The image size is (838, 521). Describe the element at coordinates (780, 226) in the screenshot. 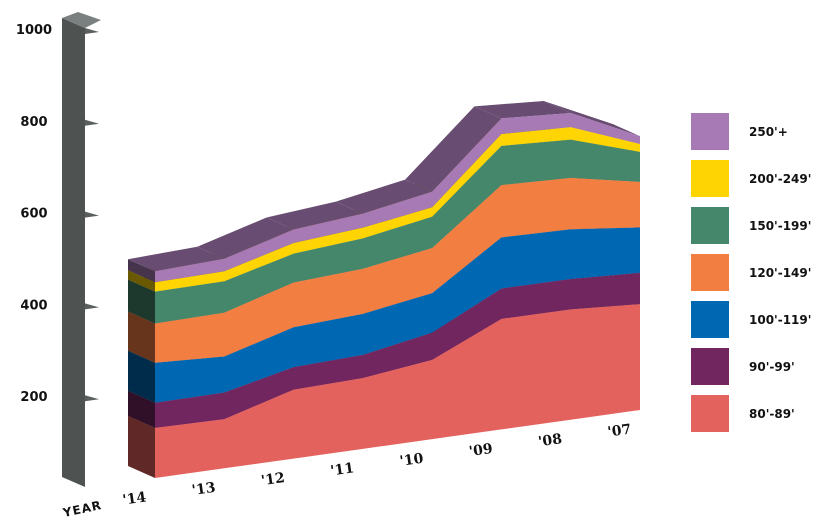

I see `legend-label: 150'-199'` at that location.